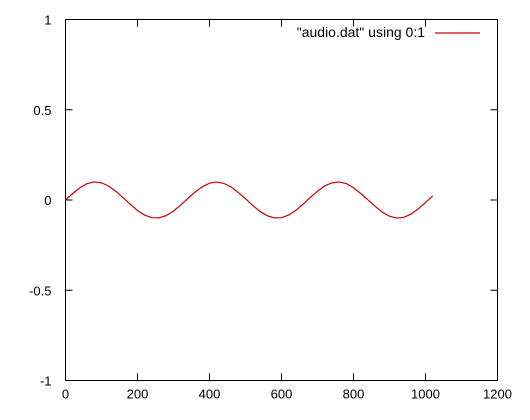  Describe the element at coordinates (354, 394) in the screenshot. I see `x-tick-label: 800` at that location.